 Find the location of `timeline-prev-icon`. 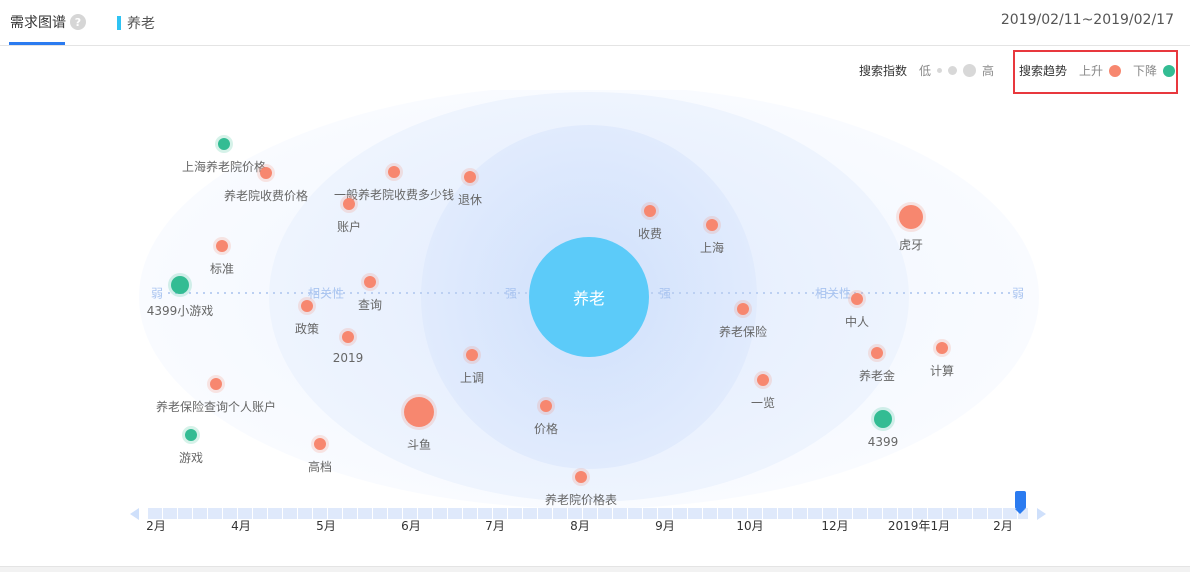

timeline-prev-icon is located at coordinates (134, 514).